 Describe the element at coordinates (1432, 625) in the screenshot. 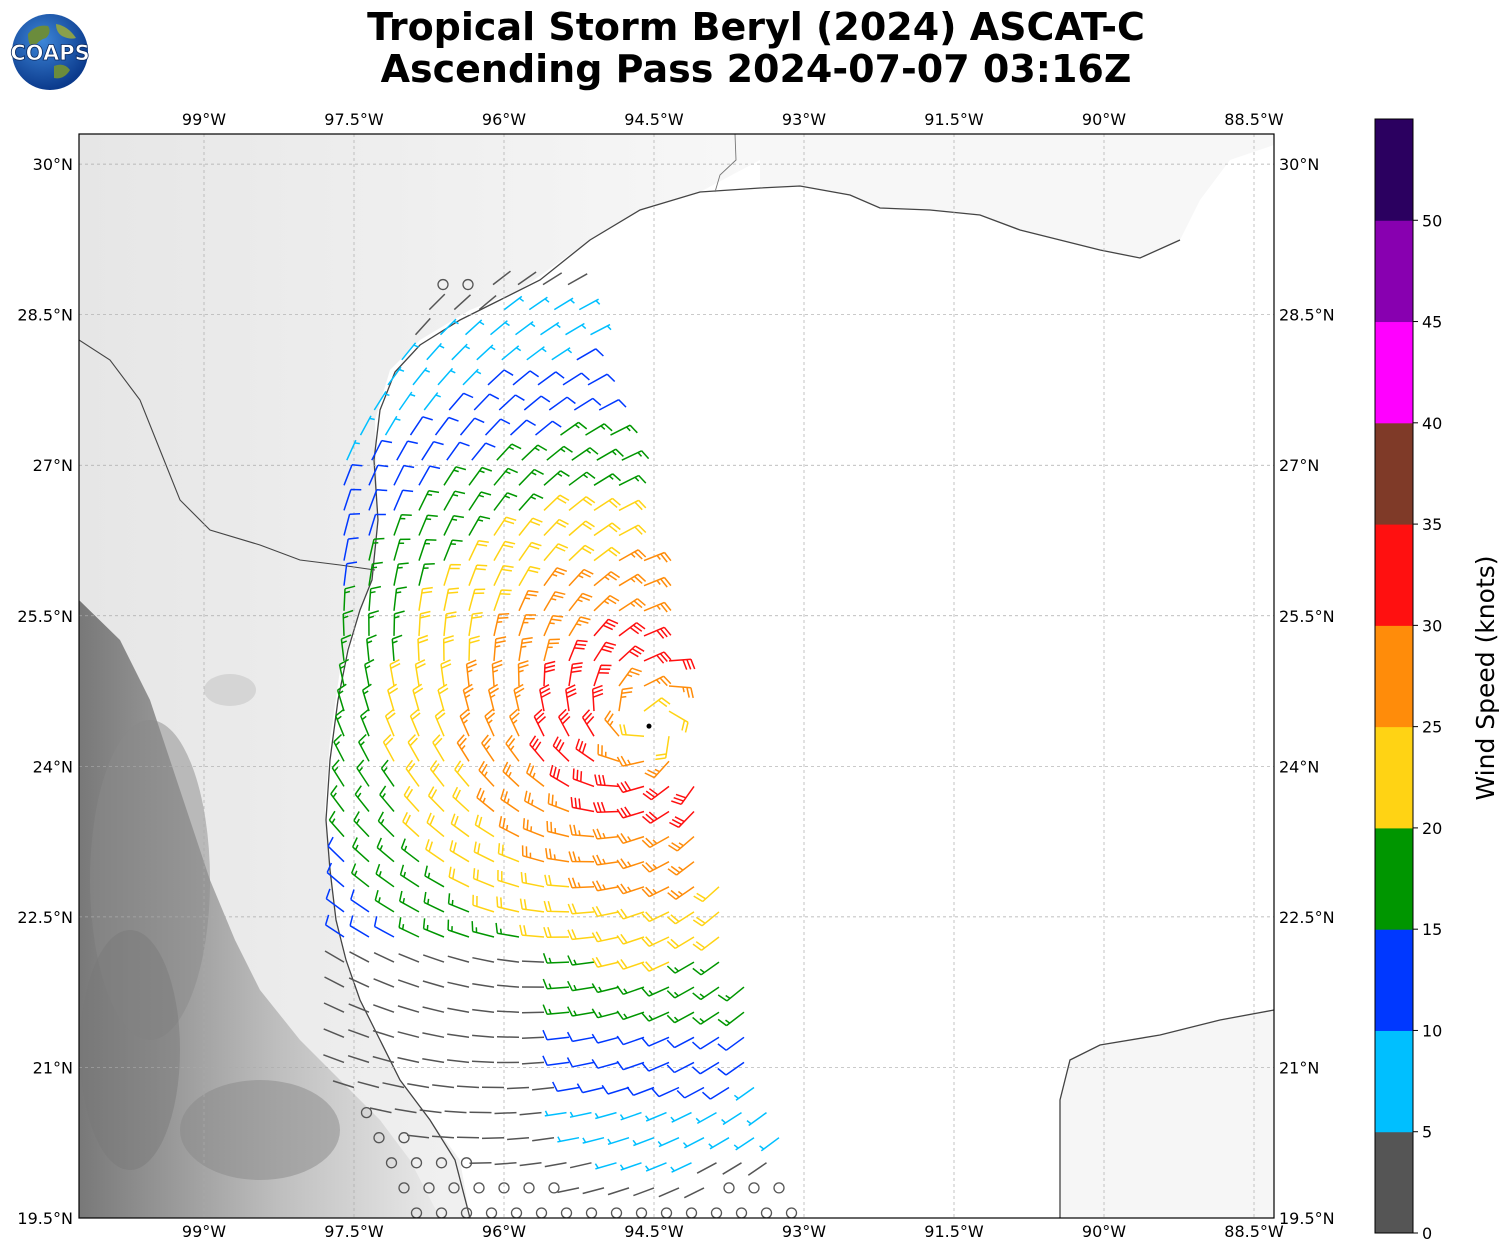

I see `colorbar-tick-label-6: 30` at that location.